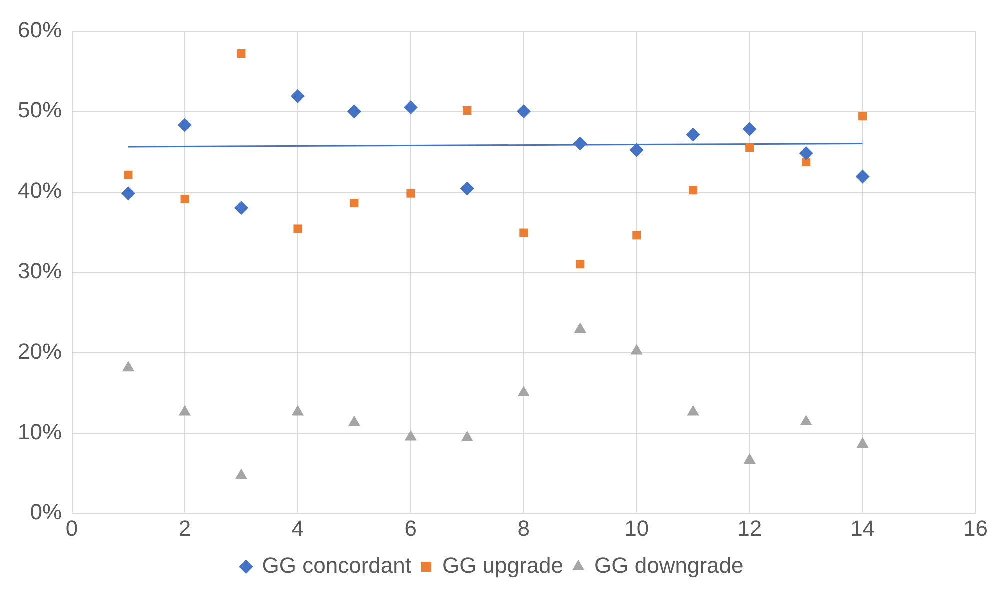 This screenshot has width=999, height=596. I want to click on y-tick-label: 30%, so click(40, 271).